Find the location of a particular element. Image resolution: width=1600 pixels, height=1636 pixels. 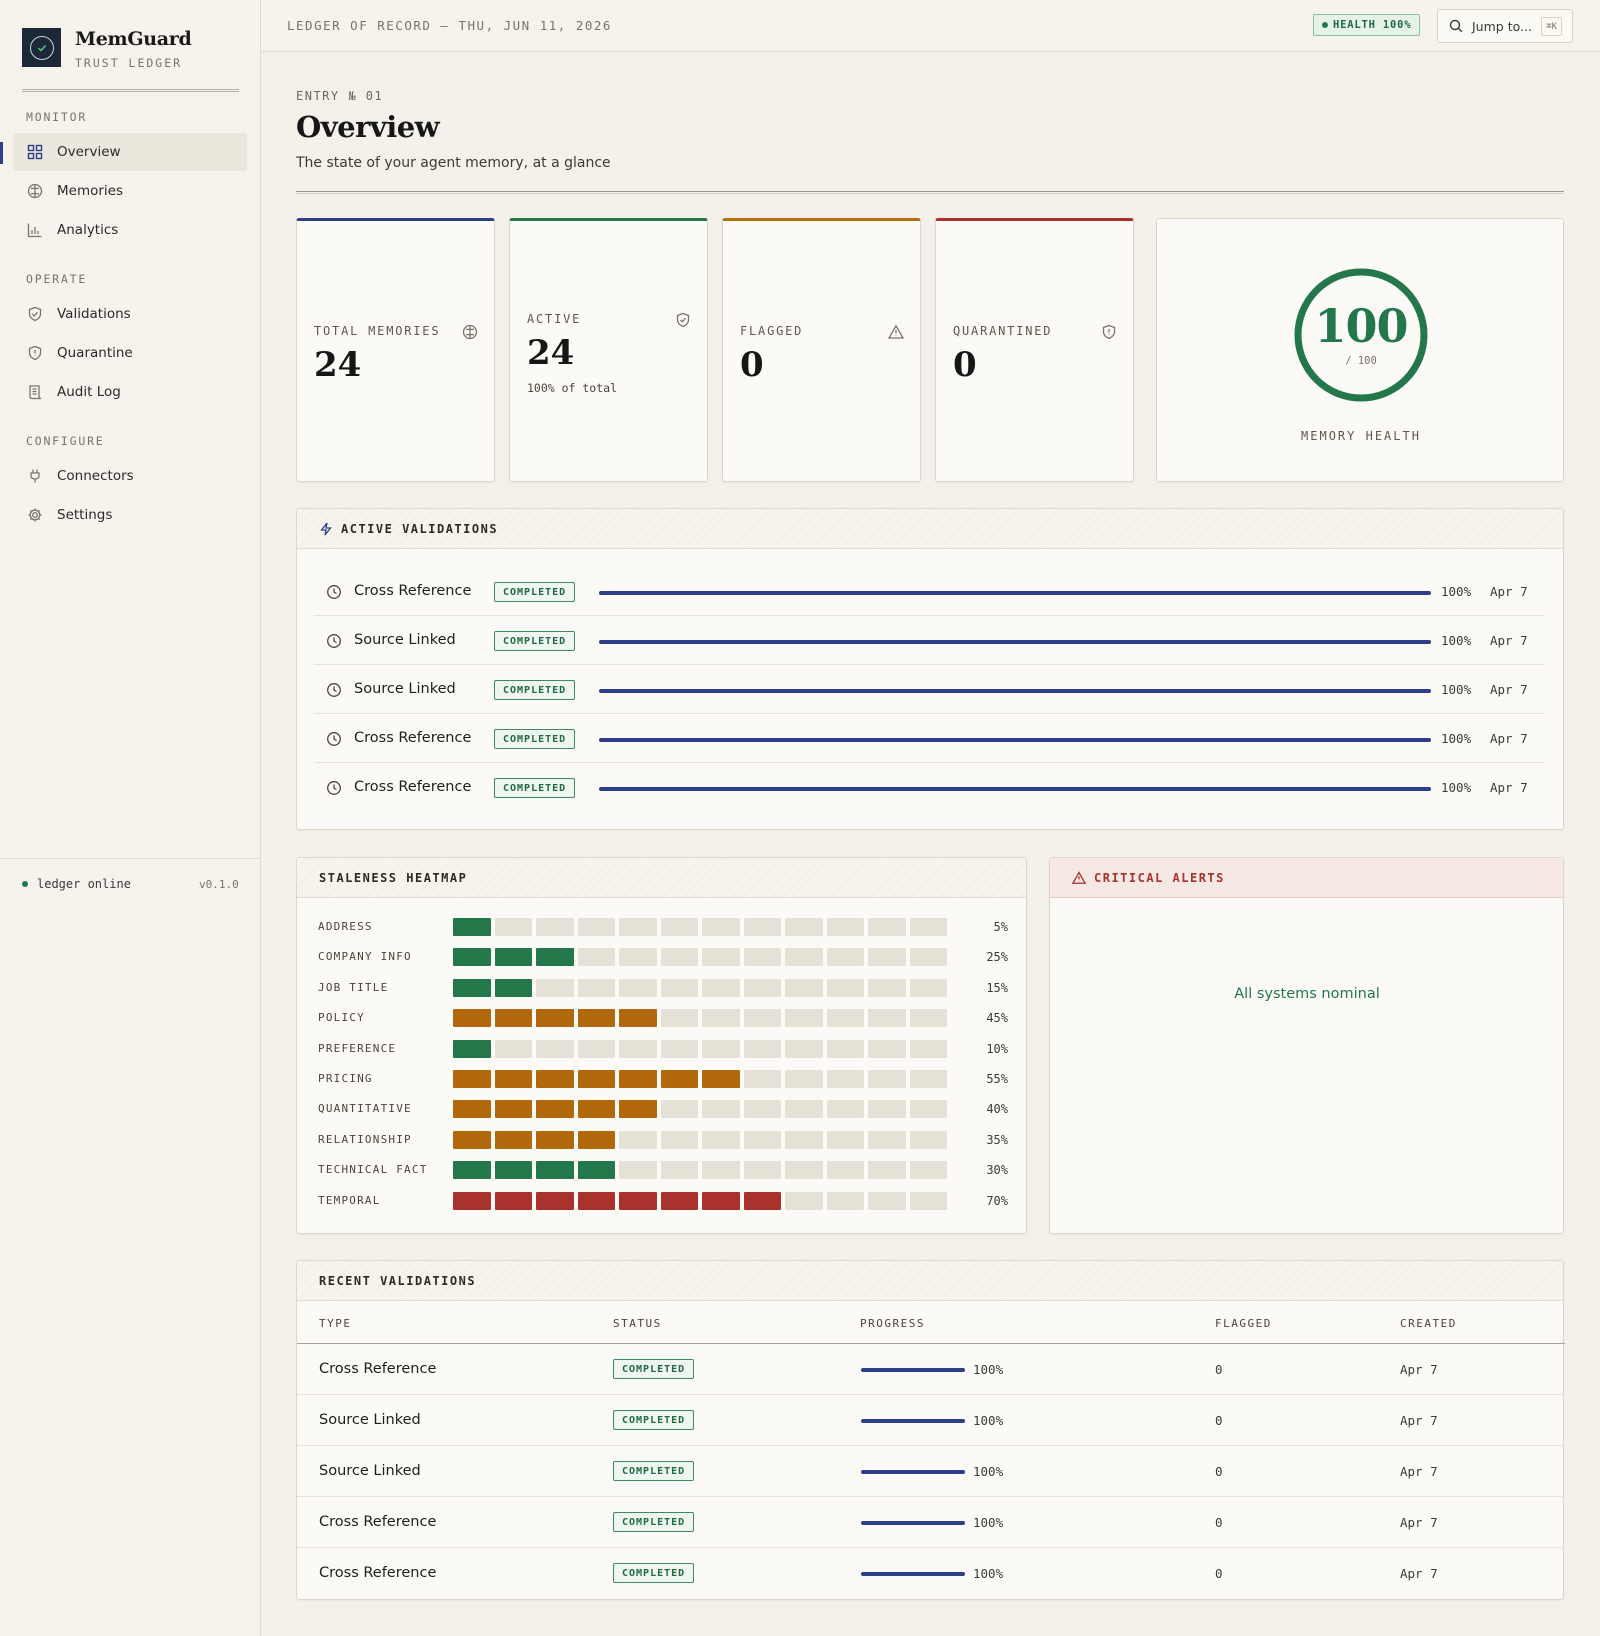

active-indicator is located at coordinates (1, 153).